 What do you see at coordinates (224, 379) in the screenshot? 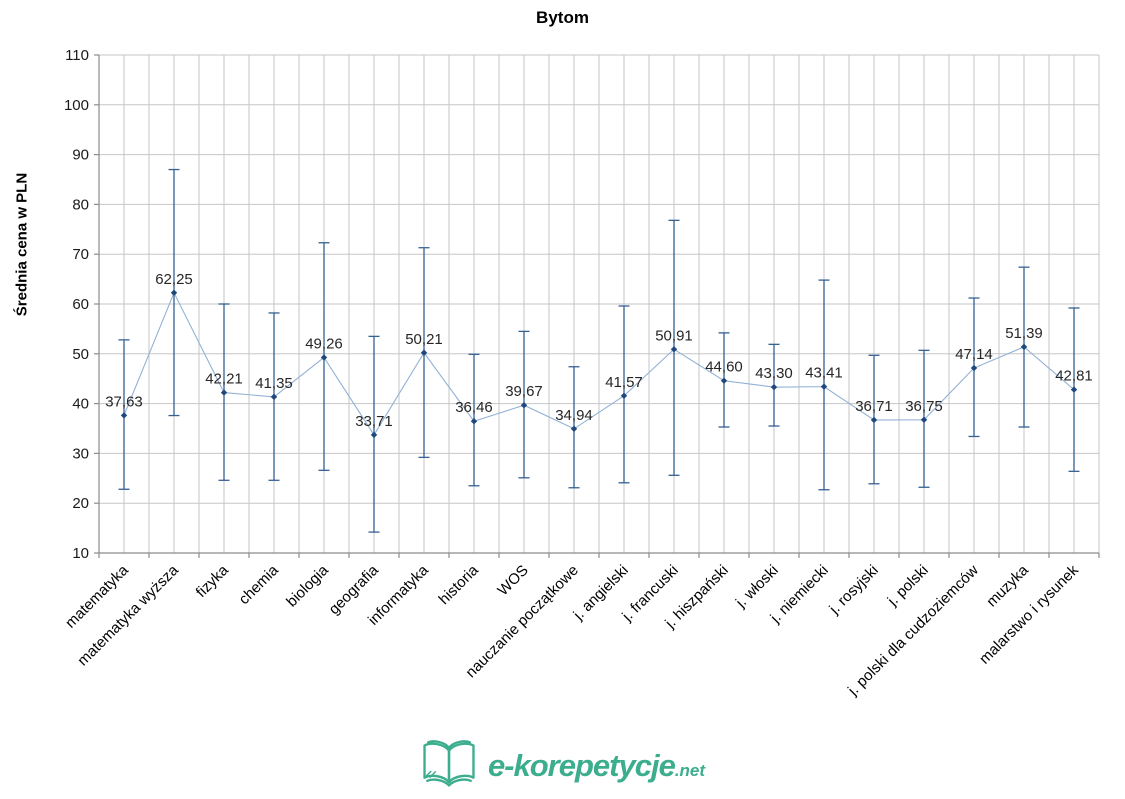
I see `data-label: 42,21` at bounding box center [224, 379].